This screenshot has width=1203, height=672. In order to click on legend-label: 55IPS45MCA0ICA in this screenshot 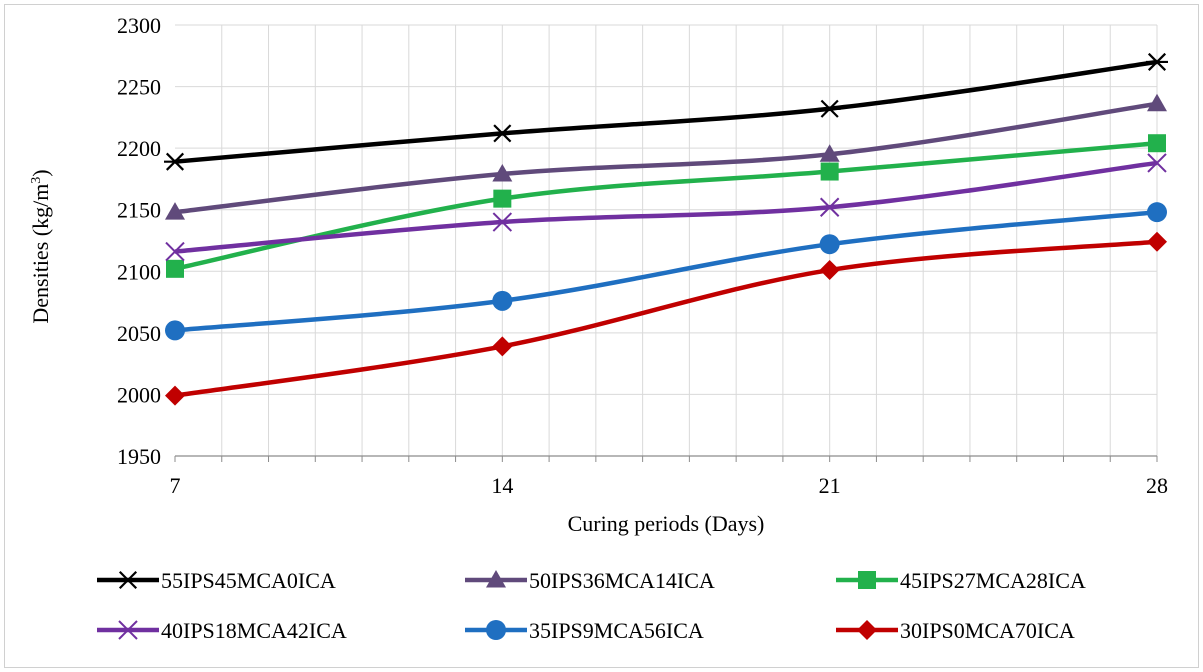, I will do `click(248, 580)`.